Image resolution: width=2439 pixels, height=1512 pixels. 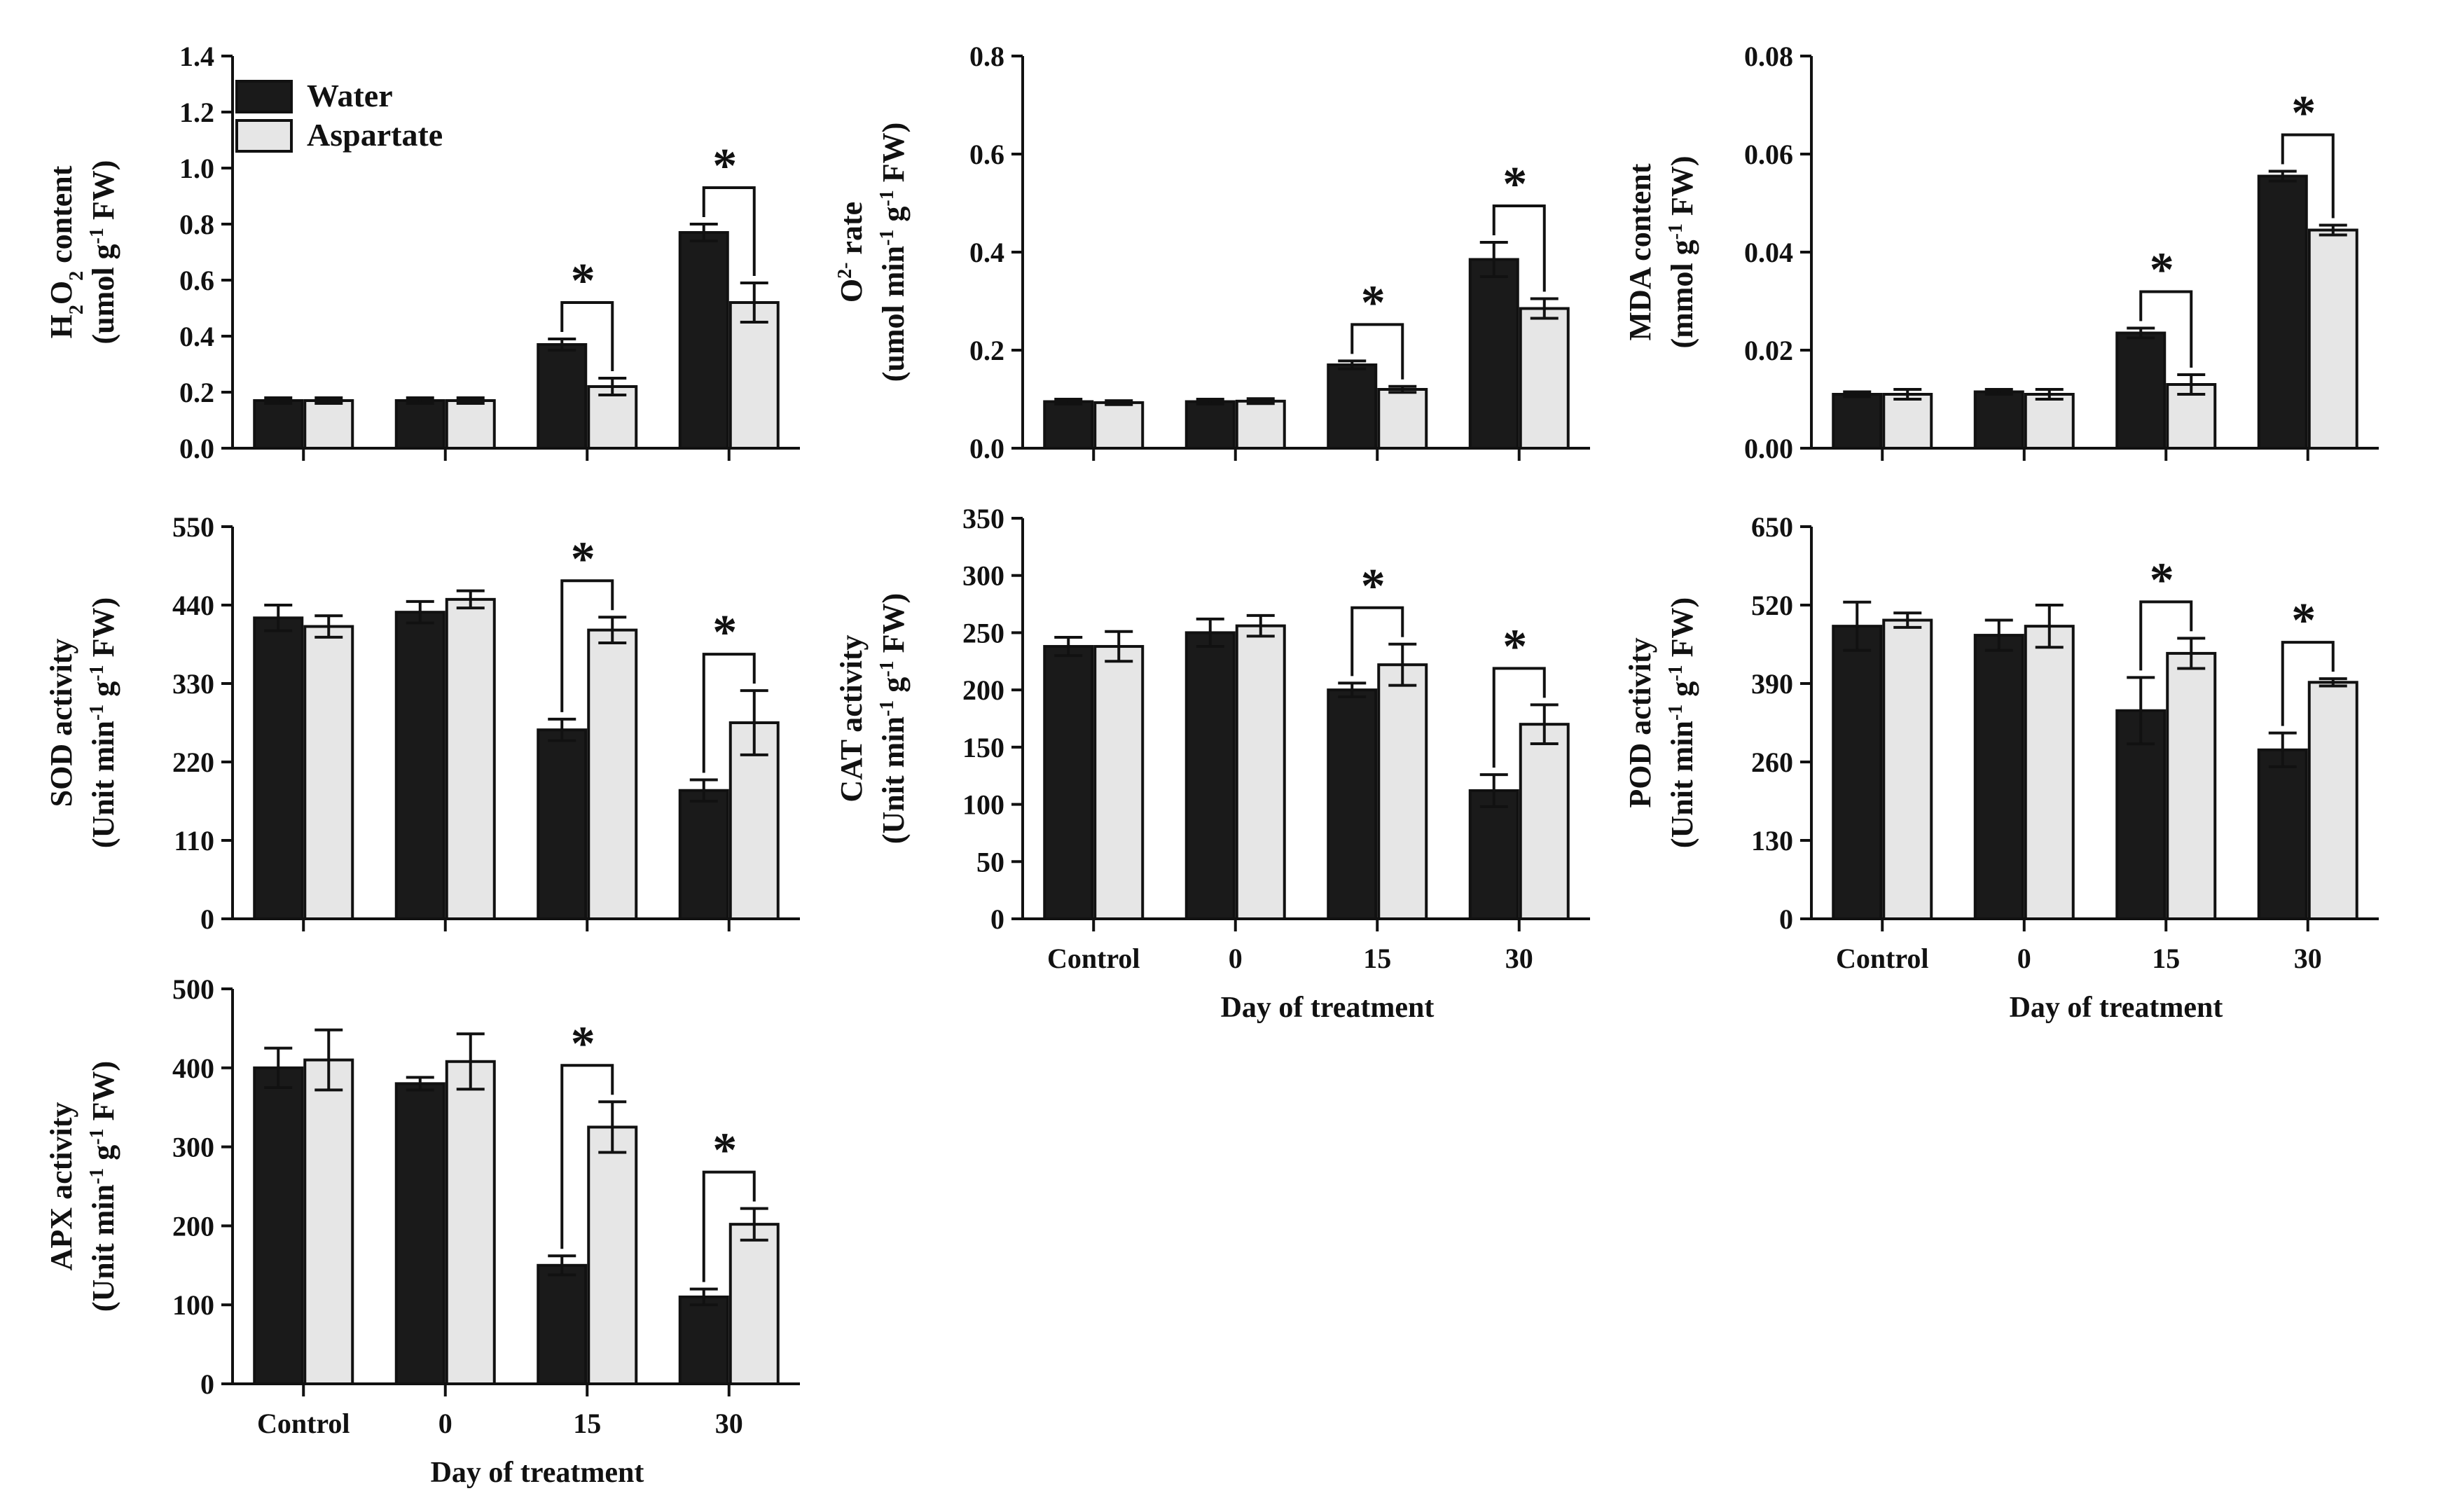 I want to click on y-tick-label: 0.00, so click(x=1768, y=449).